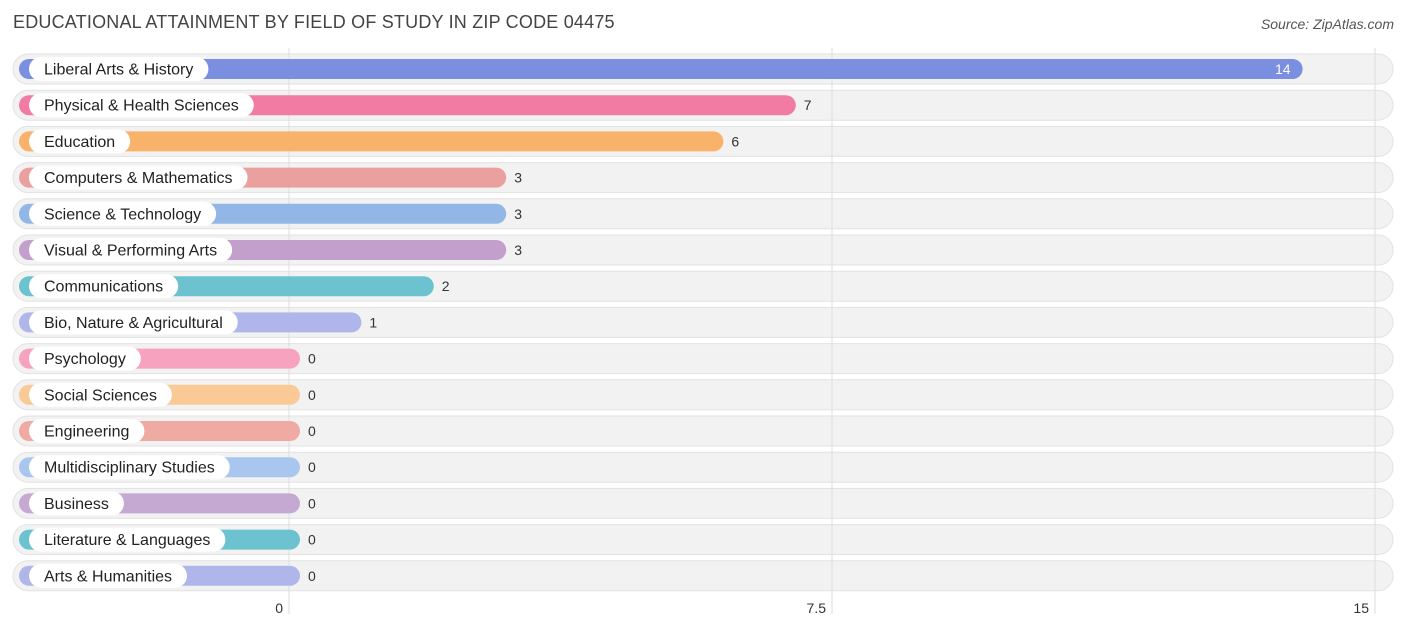 The image size is (1406, 631). I want to click on category-label: Business, so click(76, 504).